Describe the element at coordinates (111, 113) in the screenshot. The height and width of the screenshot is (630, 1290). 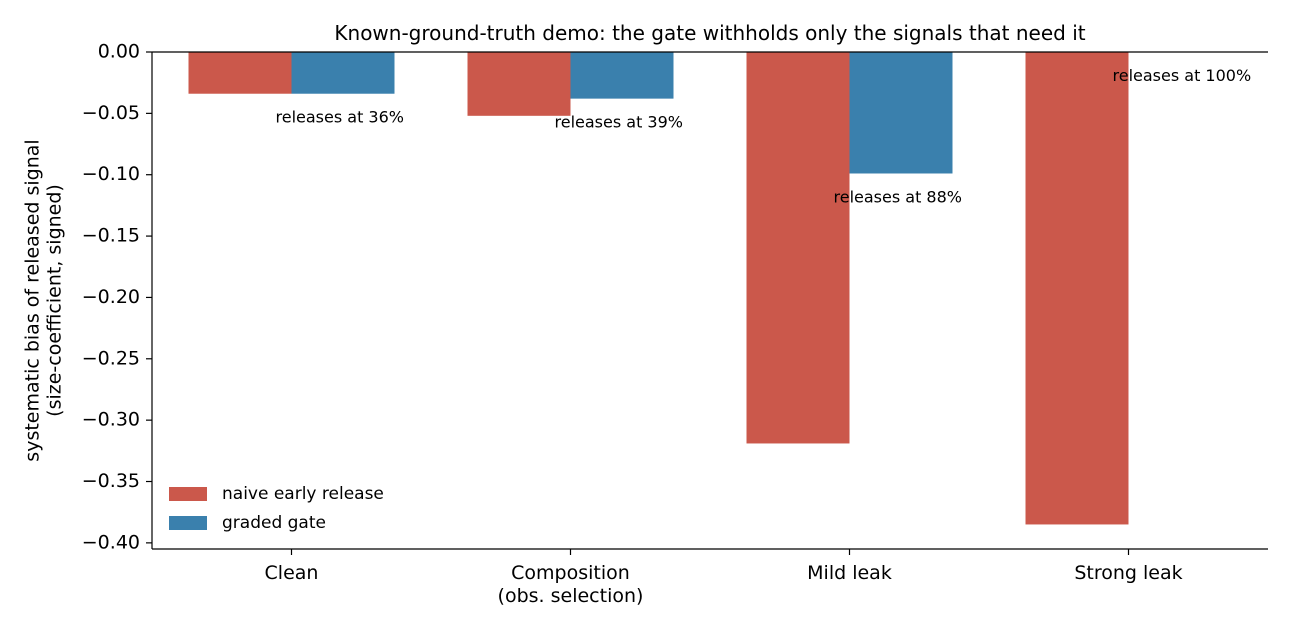
I see `y-tick-label: −0.05` at that location.